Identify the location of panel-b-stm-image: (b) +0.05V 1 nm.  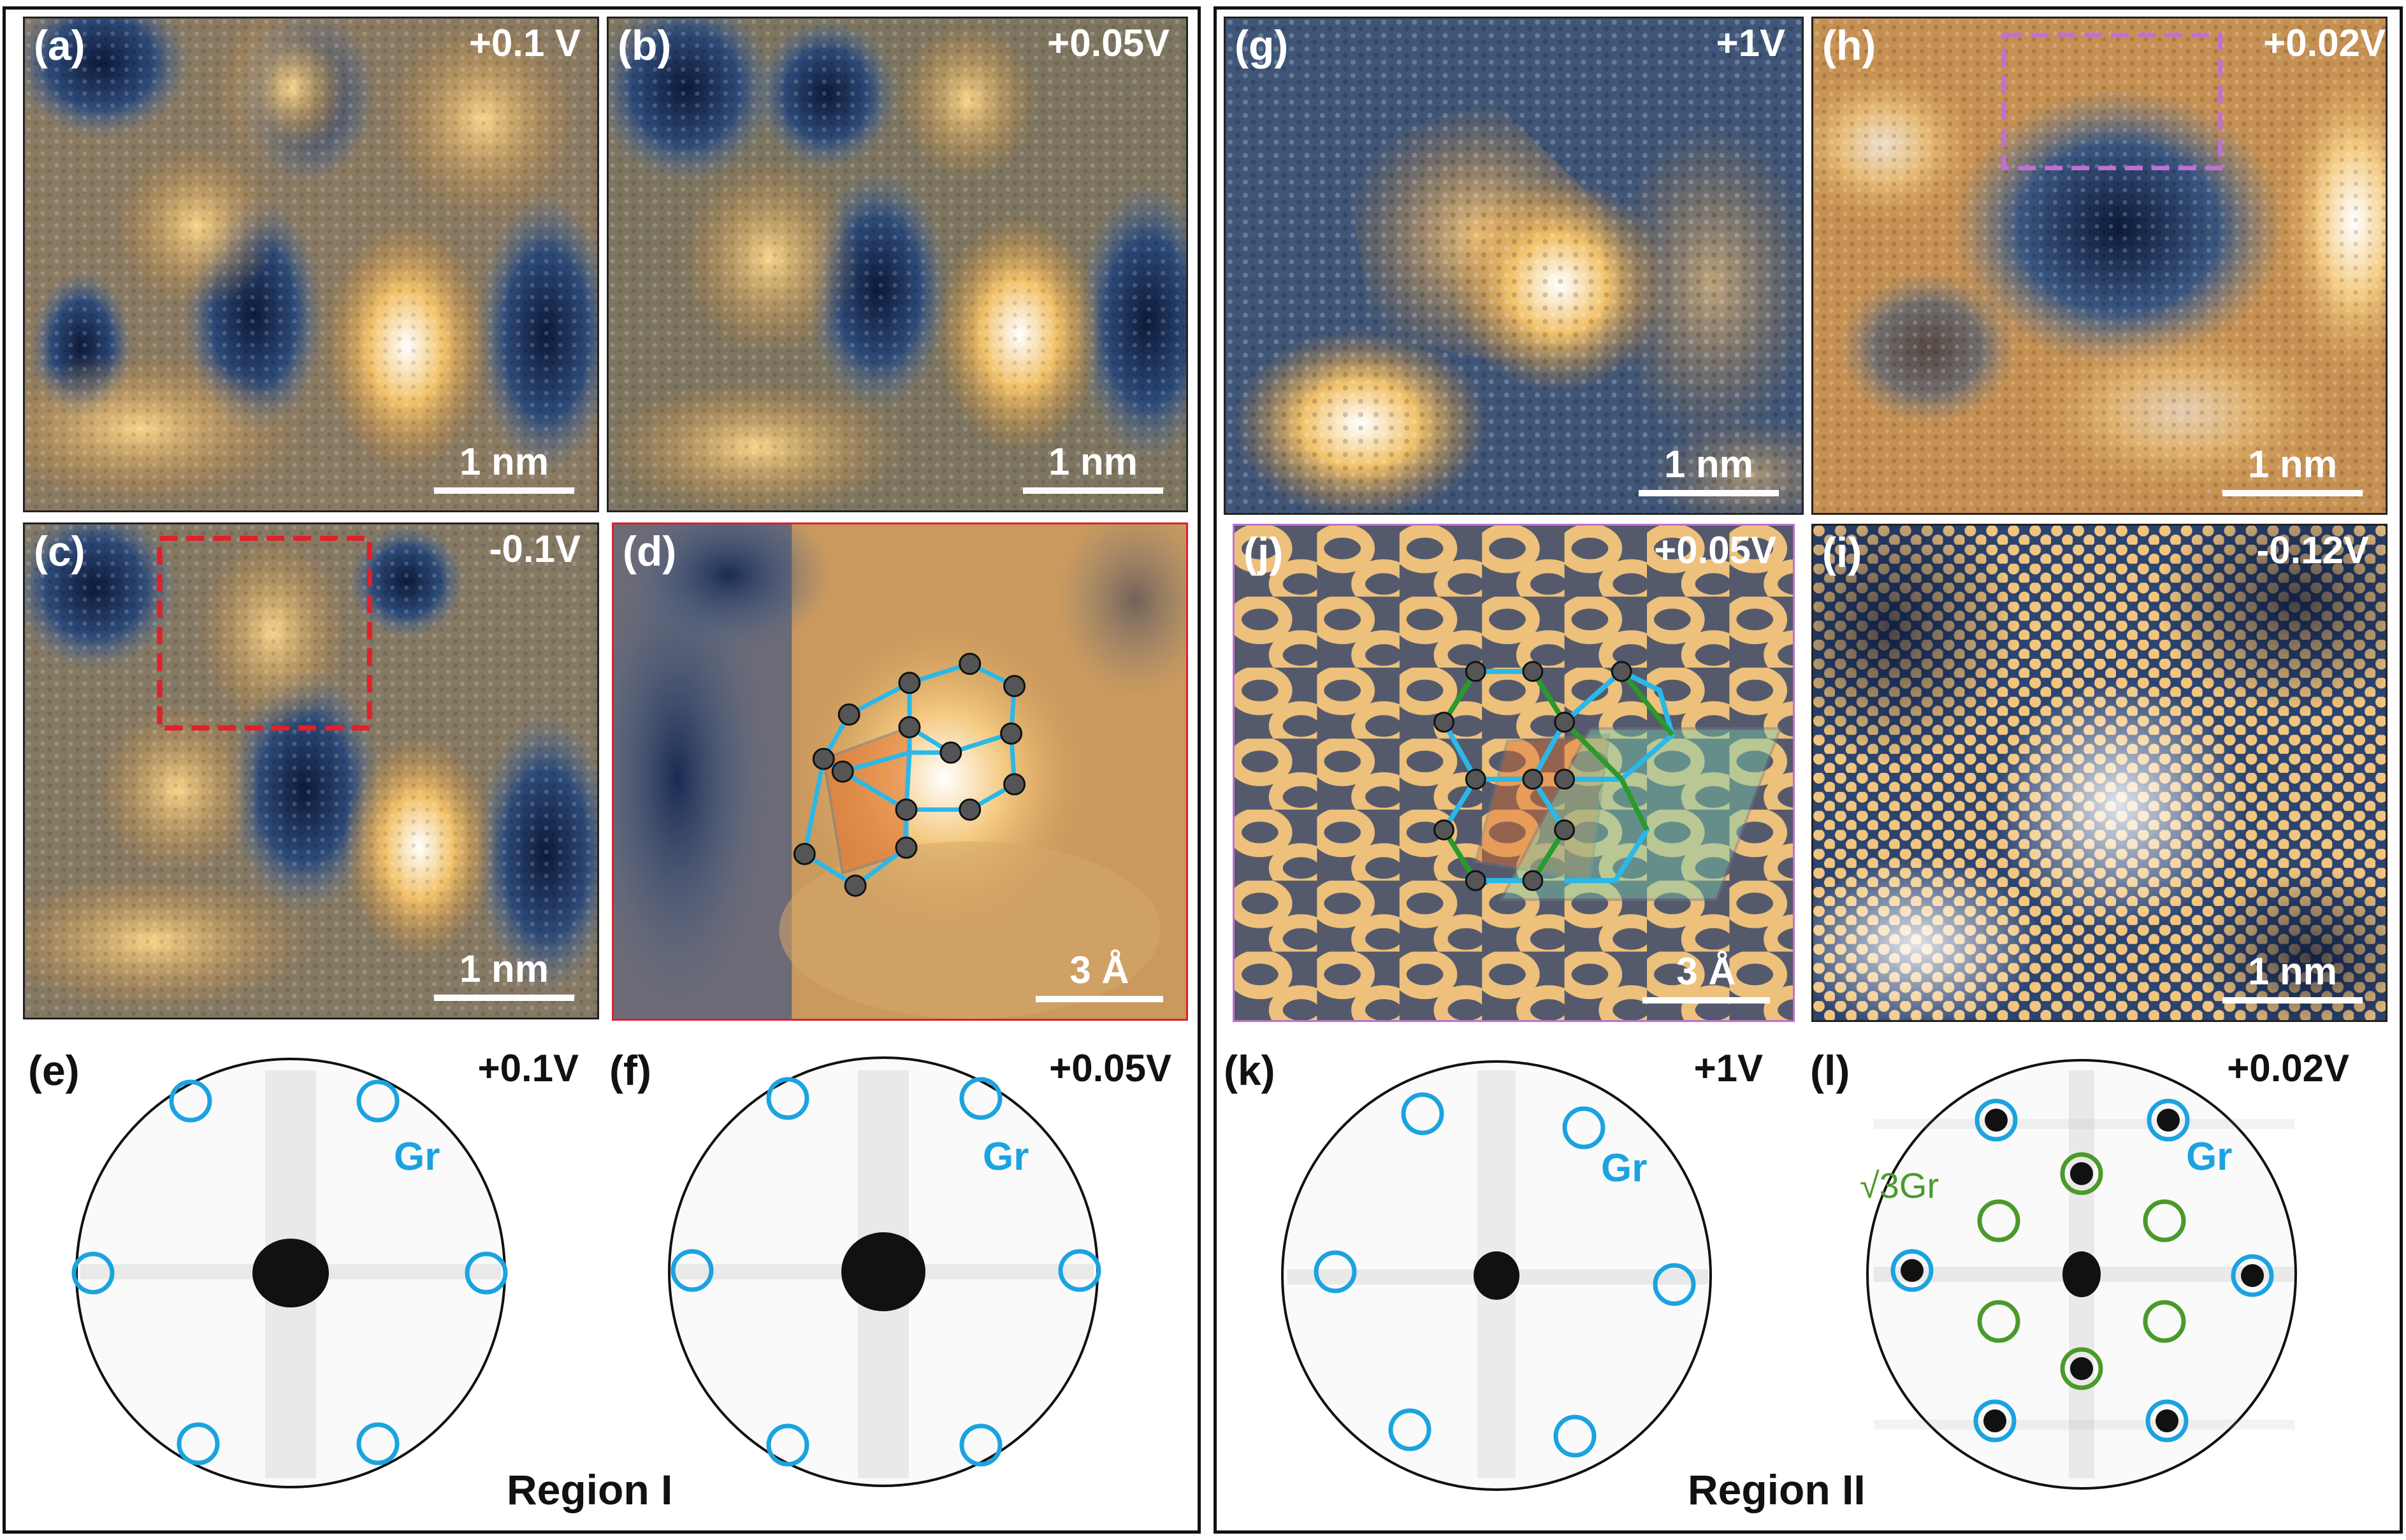
(898, 264).